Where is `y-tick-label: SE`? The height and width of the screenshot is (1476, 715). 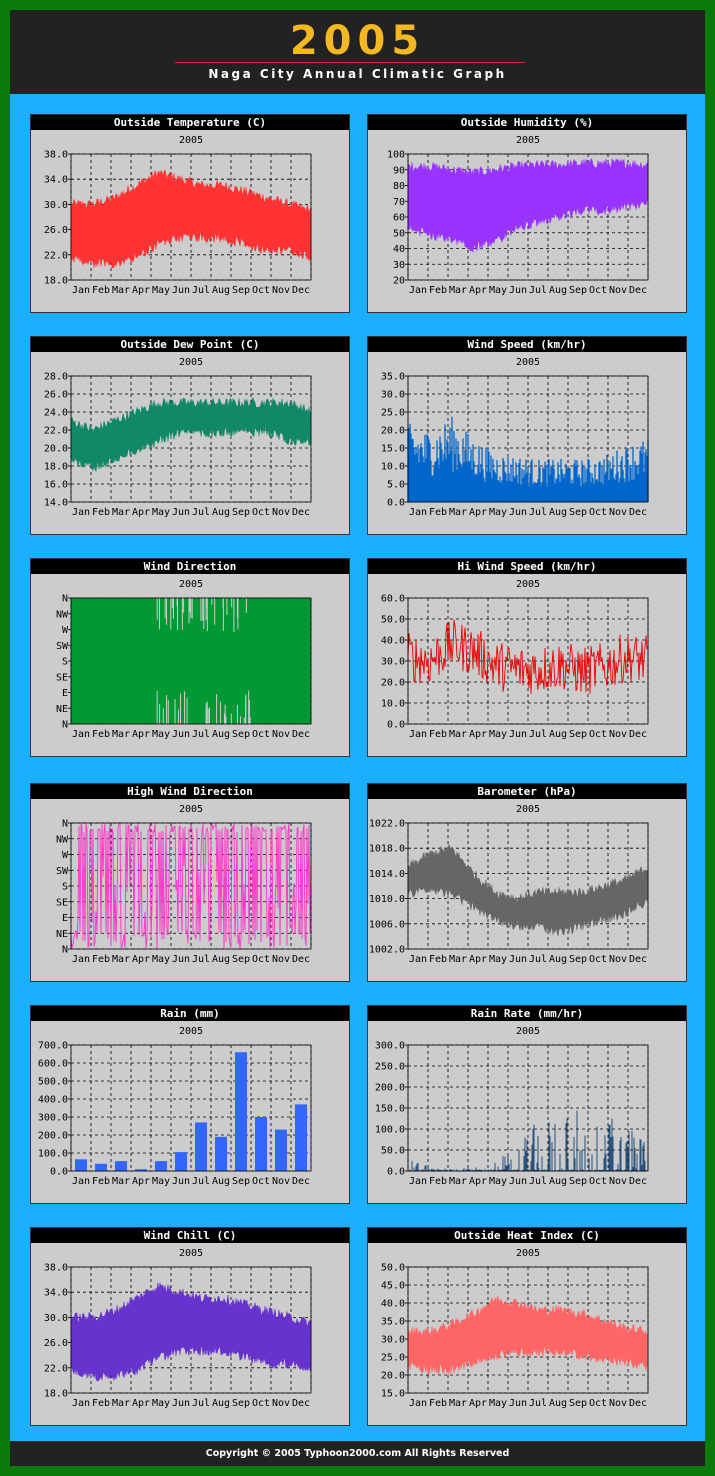 y-tick-label: SE is located at coordinates (62, 677).